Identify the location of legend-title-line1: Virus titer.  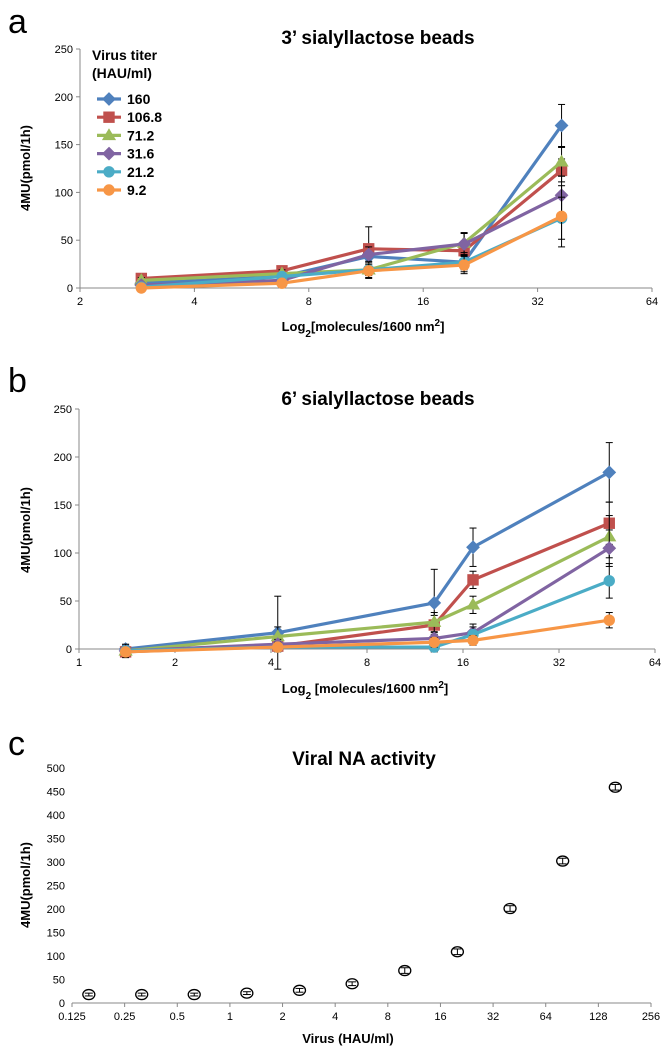
(125, 55).